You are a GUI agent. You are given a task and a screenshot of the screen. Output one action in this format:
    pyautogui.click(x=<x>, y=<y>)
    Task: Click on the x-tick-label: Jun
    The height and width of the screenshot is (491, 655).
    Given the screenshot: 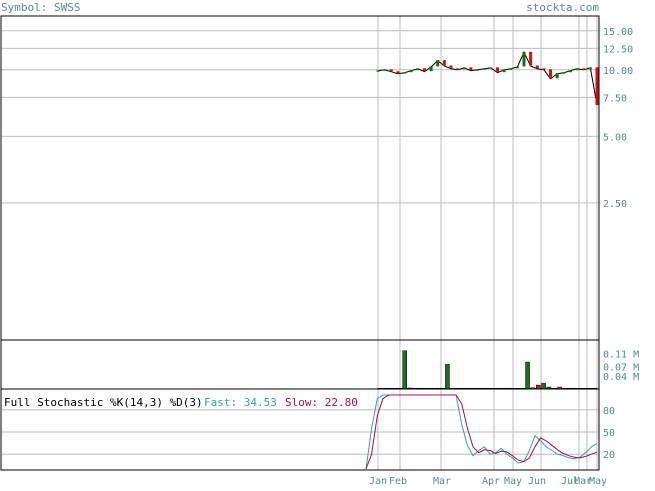 What is the action you would take?
    pyautogui.click(x=537, y=481)
    